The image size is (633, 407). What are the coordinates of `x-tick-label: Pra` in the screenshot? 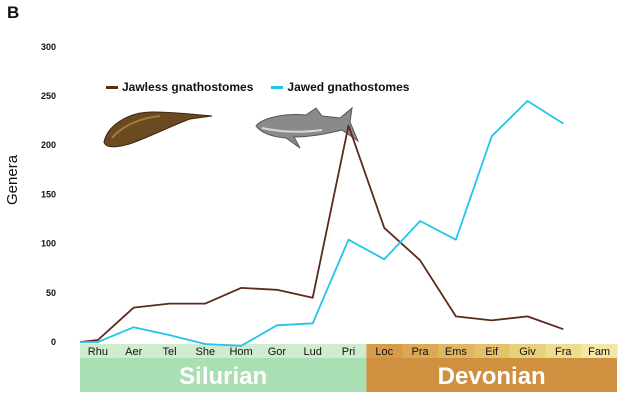 It's located at (421, 352).